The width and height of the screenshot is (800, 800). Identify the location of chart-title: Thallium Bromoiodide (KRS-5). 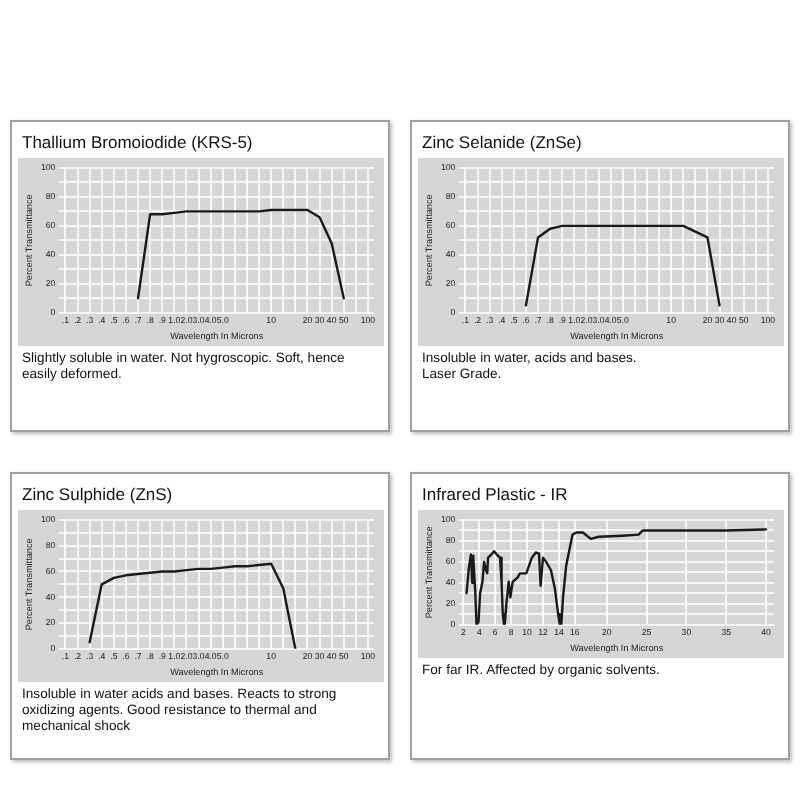
(137, 142).